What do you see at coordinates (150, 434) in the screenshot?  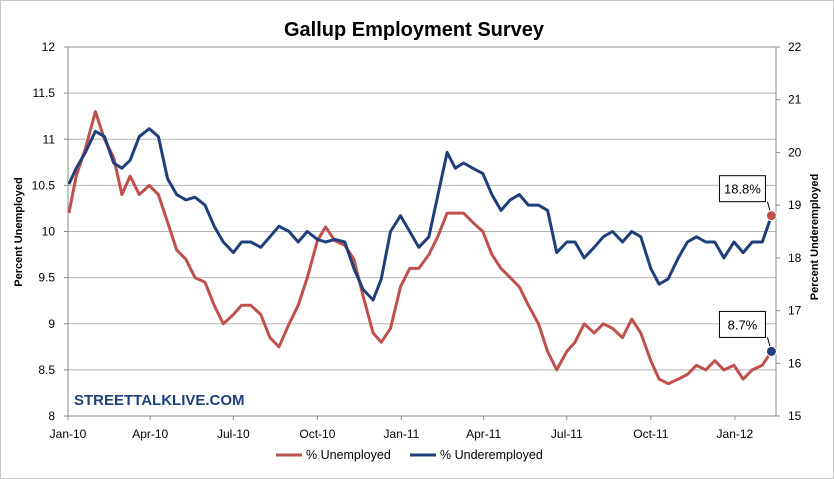 I see `x-tick-label: Apr-10` at bounding box center [150, 434].